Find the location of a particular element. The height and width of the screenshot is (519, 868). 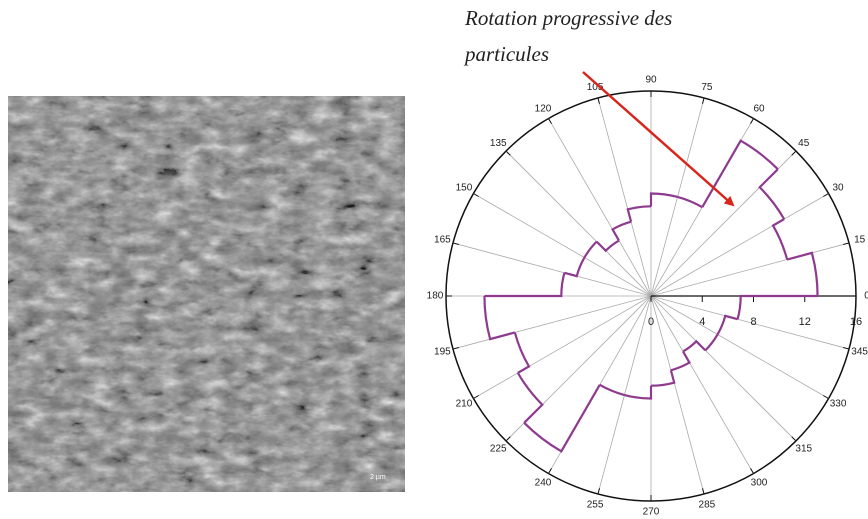

theta-tick-label: 75 is located at coordinates (707, 87).